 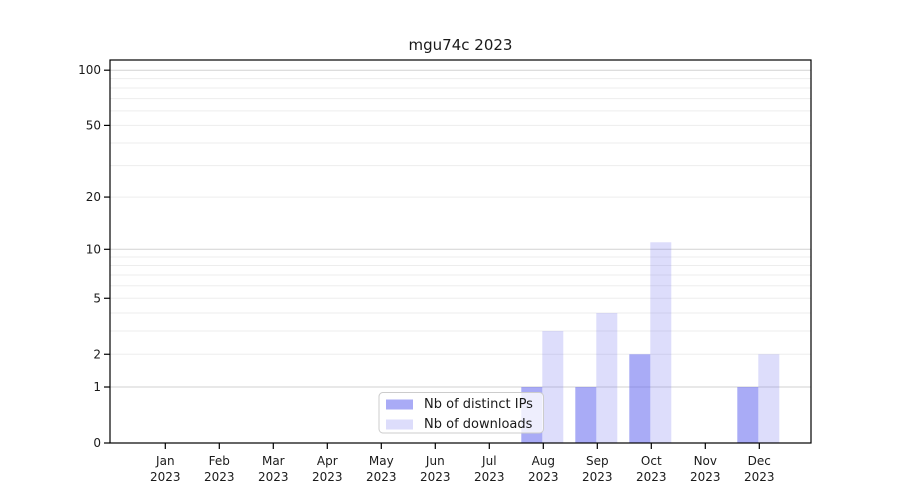 I want to click on y-tick-label: 5, so click(x=97, y=298).